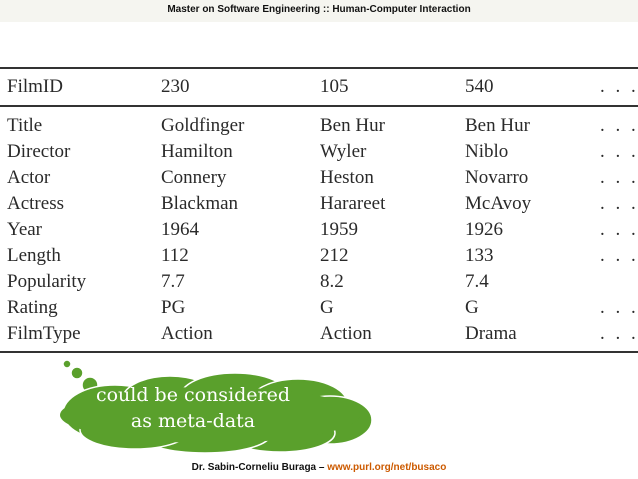  What do you see at coordinates (200, 203) in the screenshot?
I see `table-cell: Blackman` at bounding box center [200, 203].